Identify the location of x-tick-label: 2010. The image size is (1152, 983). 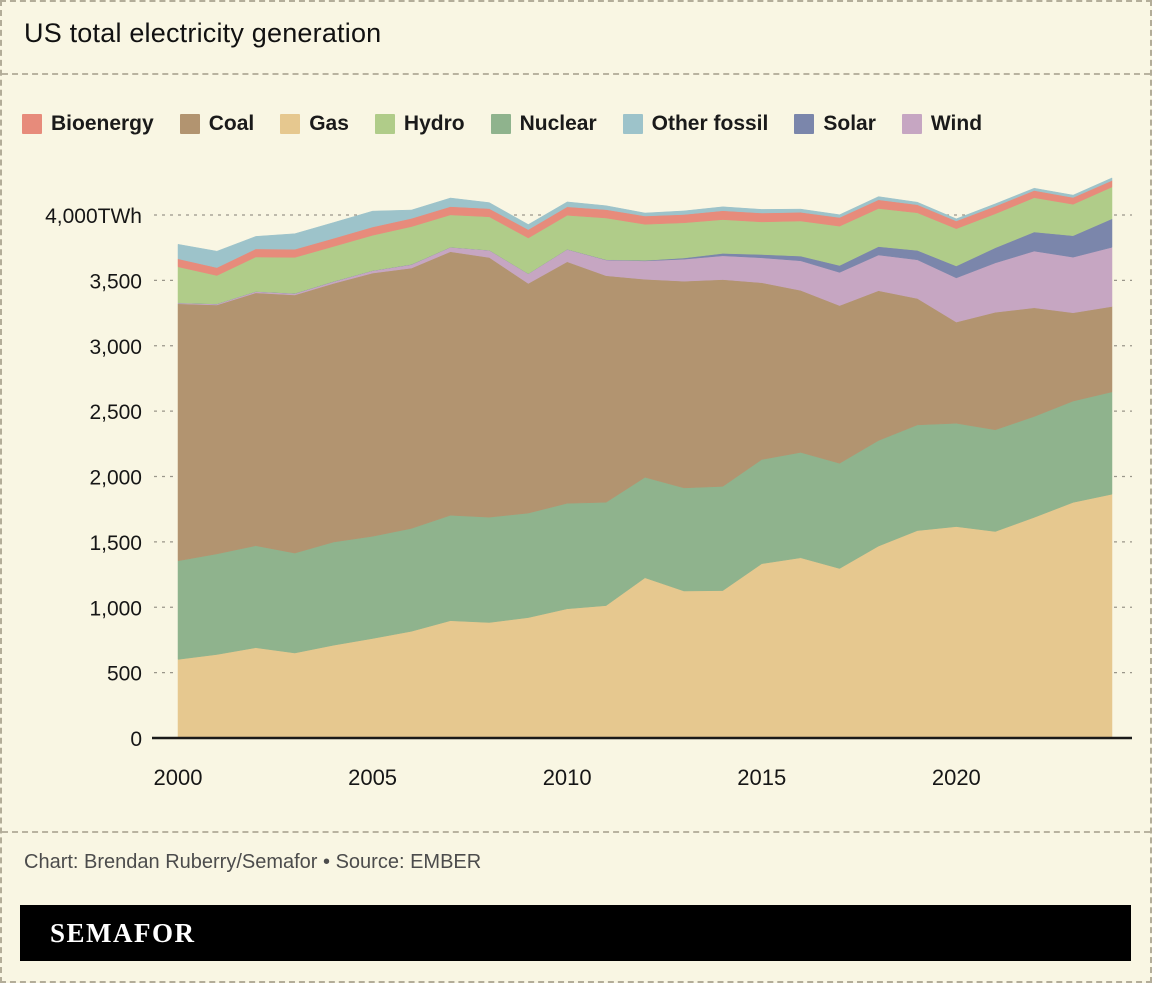
(567, 777).